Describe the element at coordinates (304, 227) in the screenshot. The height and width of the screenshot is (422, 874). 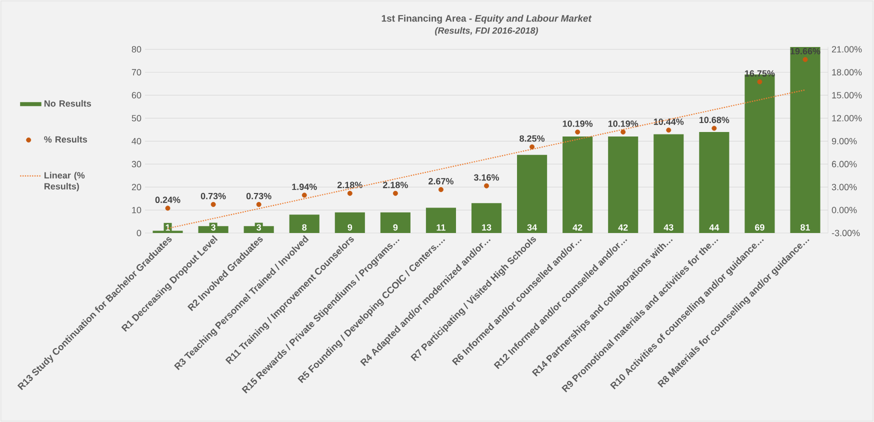
I see `data-label: 8` at that location.